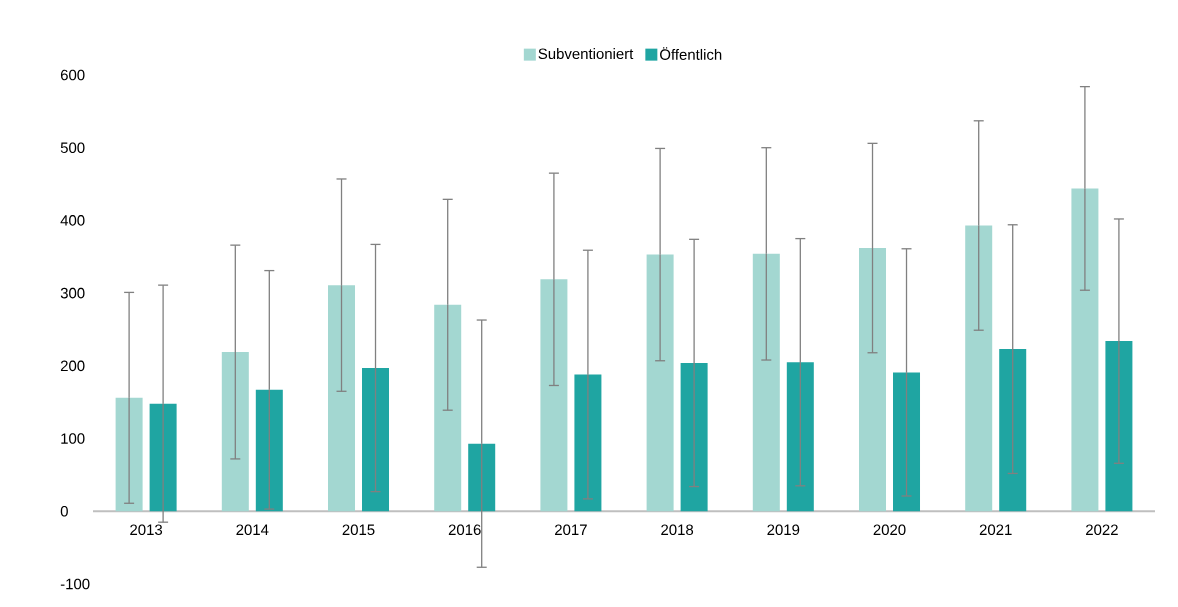  I want to click on x-tick-label: 2015, so click(358, 530).